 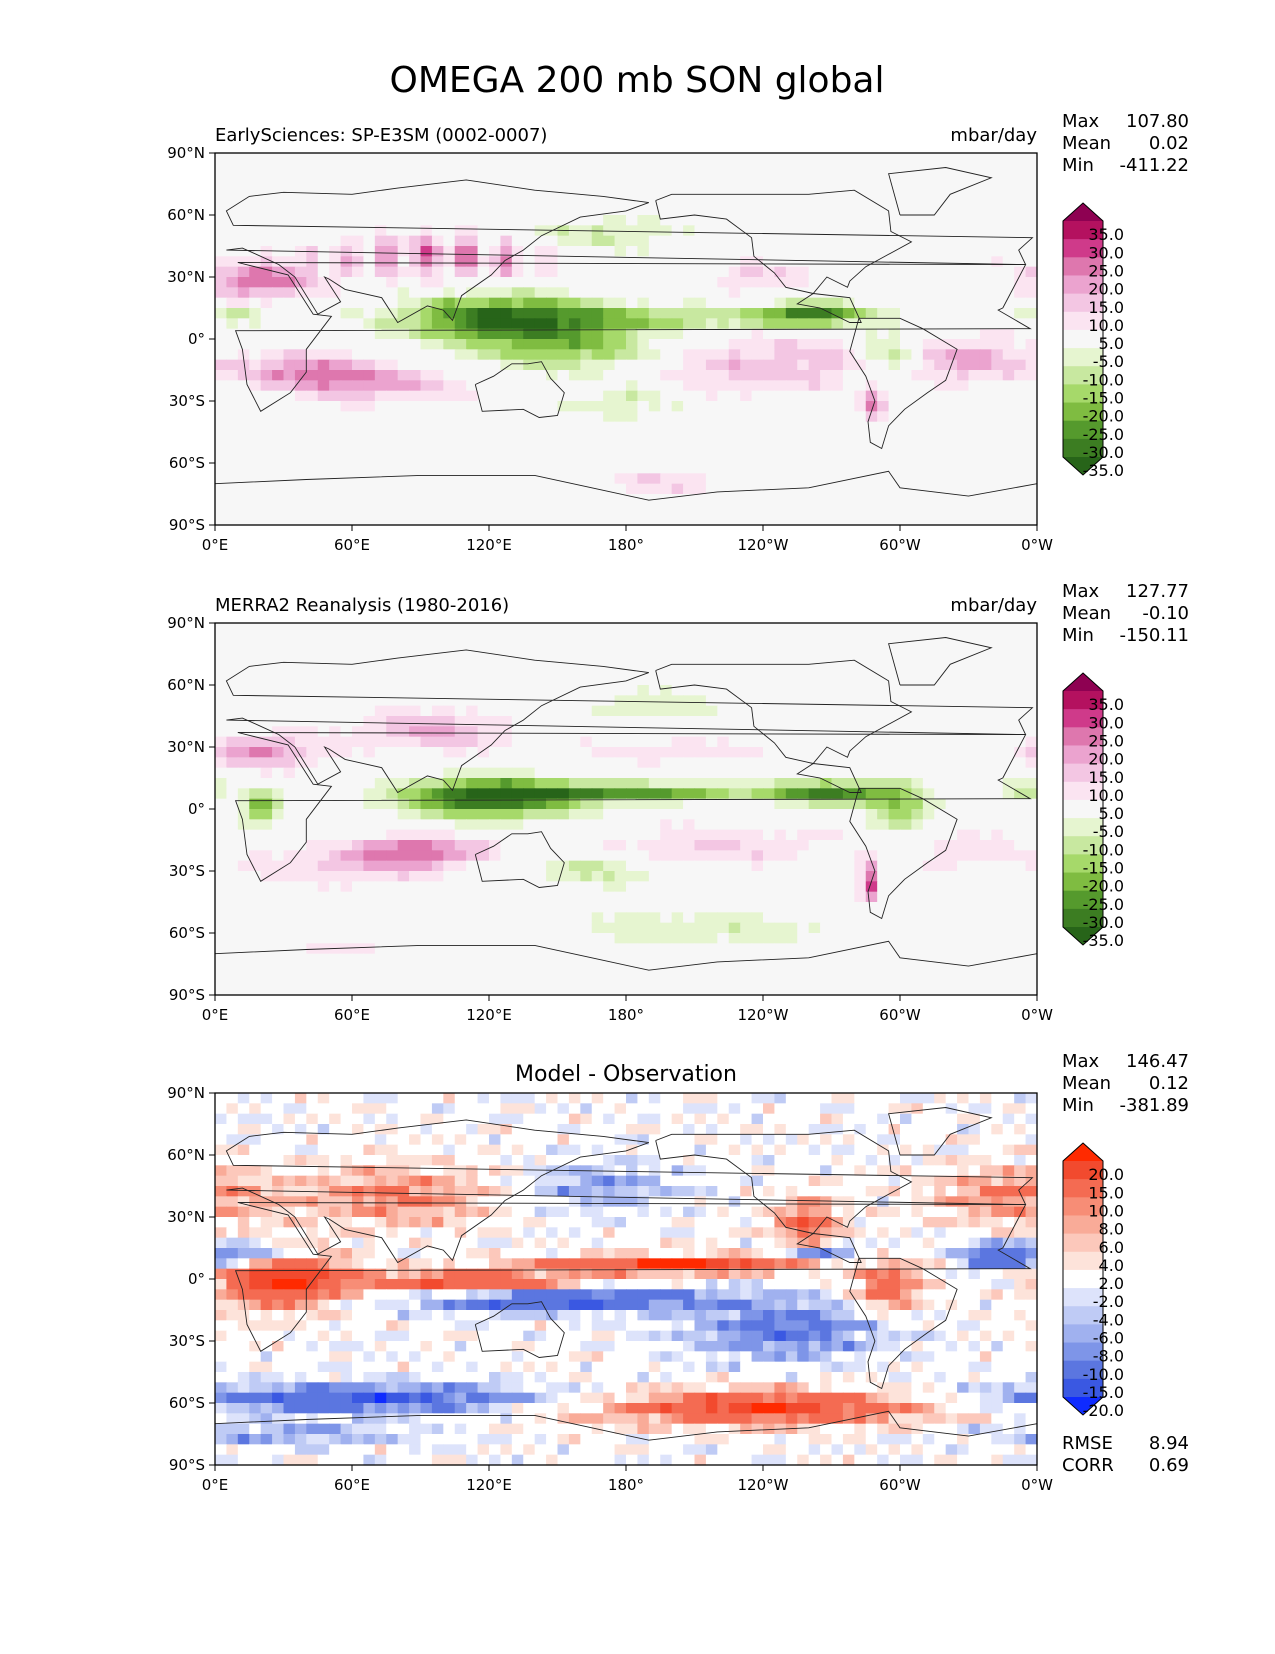 What do you see at coordinates (1106, 270) in the screenshot?
I see `colorbar-tick-label: 25.0` at bounding box center [1106, 270].